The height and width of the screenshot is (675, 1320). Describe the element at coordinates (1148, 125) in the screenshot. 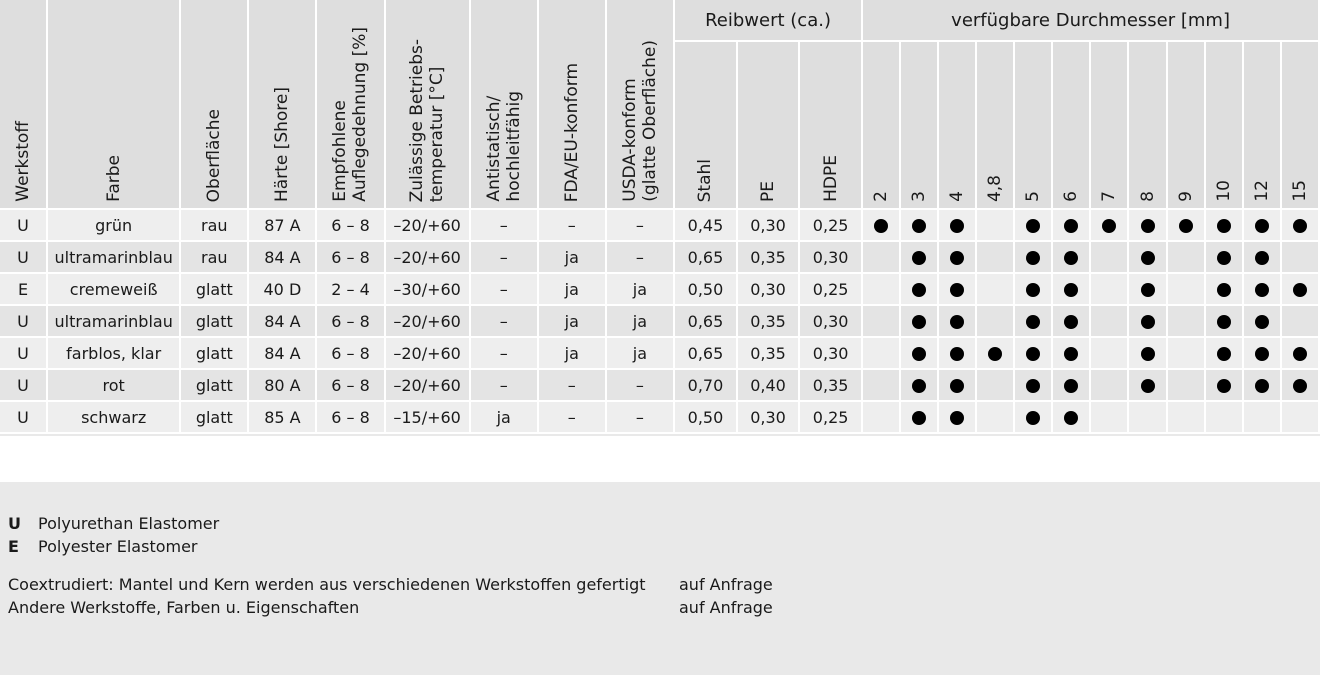

I see `header-durchmesser-7: 8` at that location.